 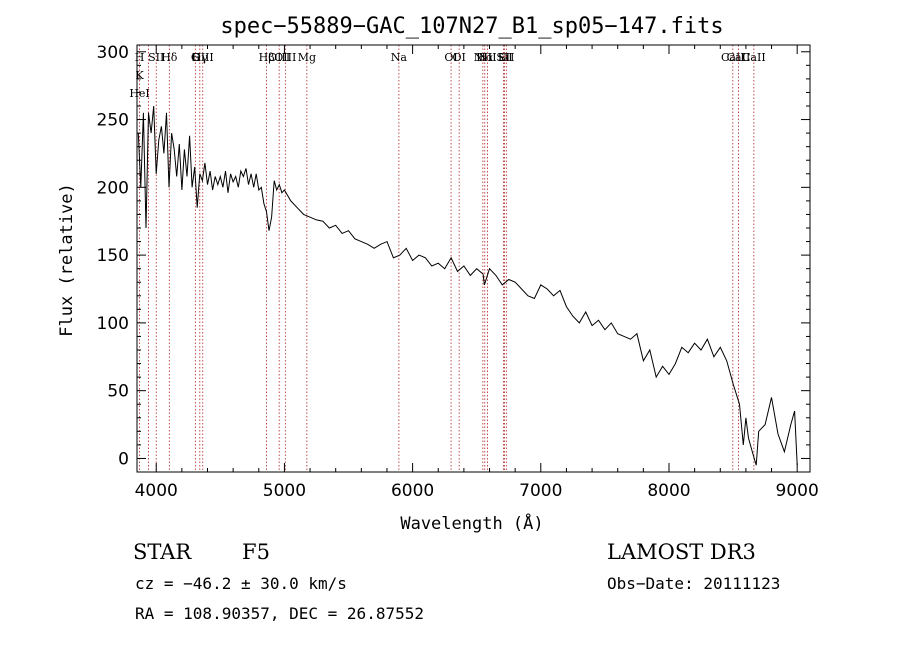 I want to click on object-subclass: F5, so click(x=256, y=552).